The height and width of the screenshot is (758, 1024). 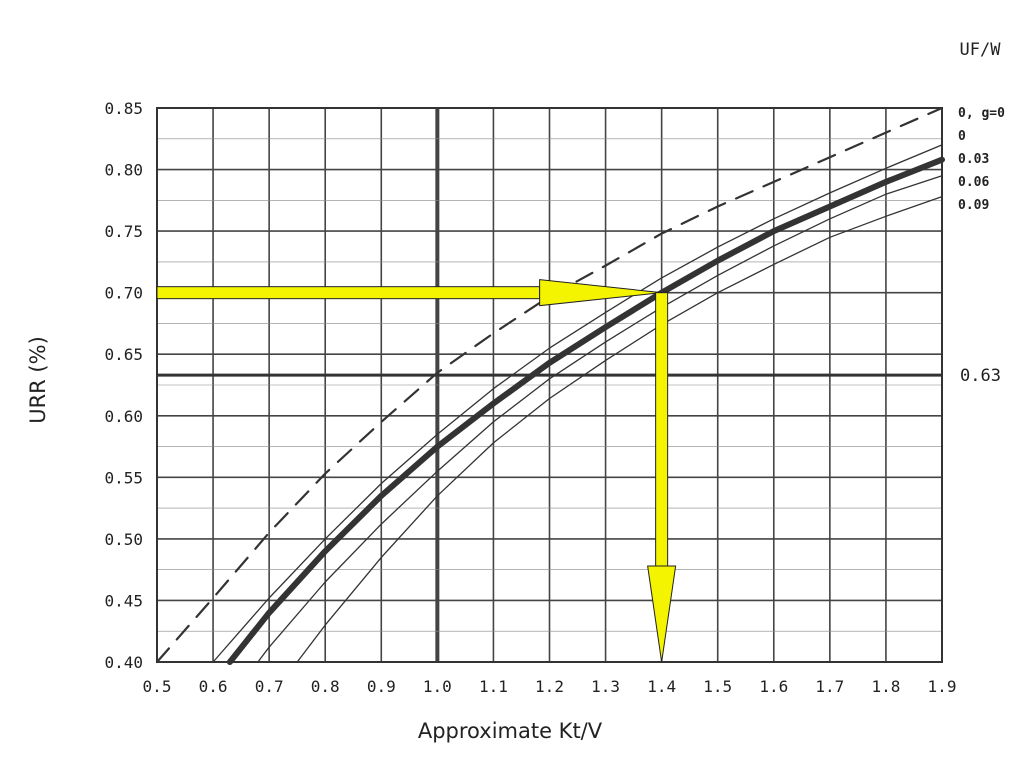 I want to click on x-tick-label-4: 0.9, so click(x=381, y=686).